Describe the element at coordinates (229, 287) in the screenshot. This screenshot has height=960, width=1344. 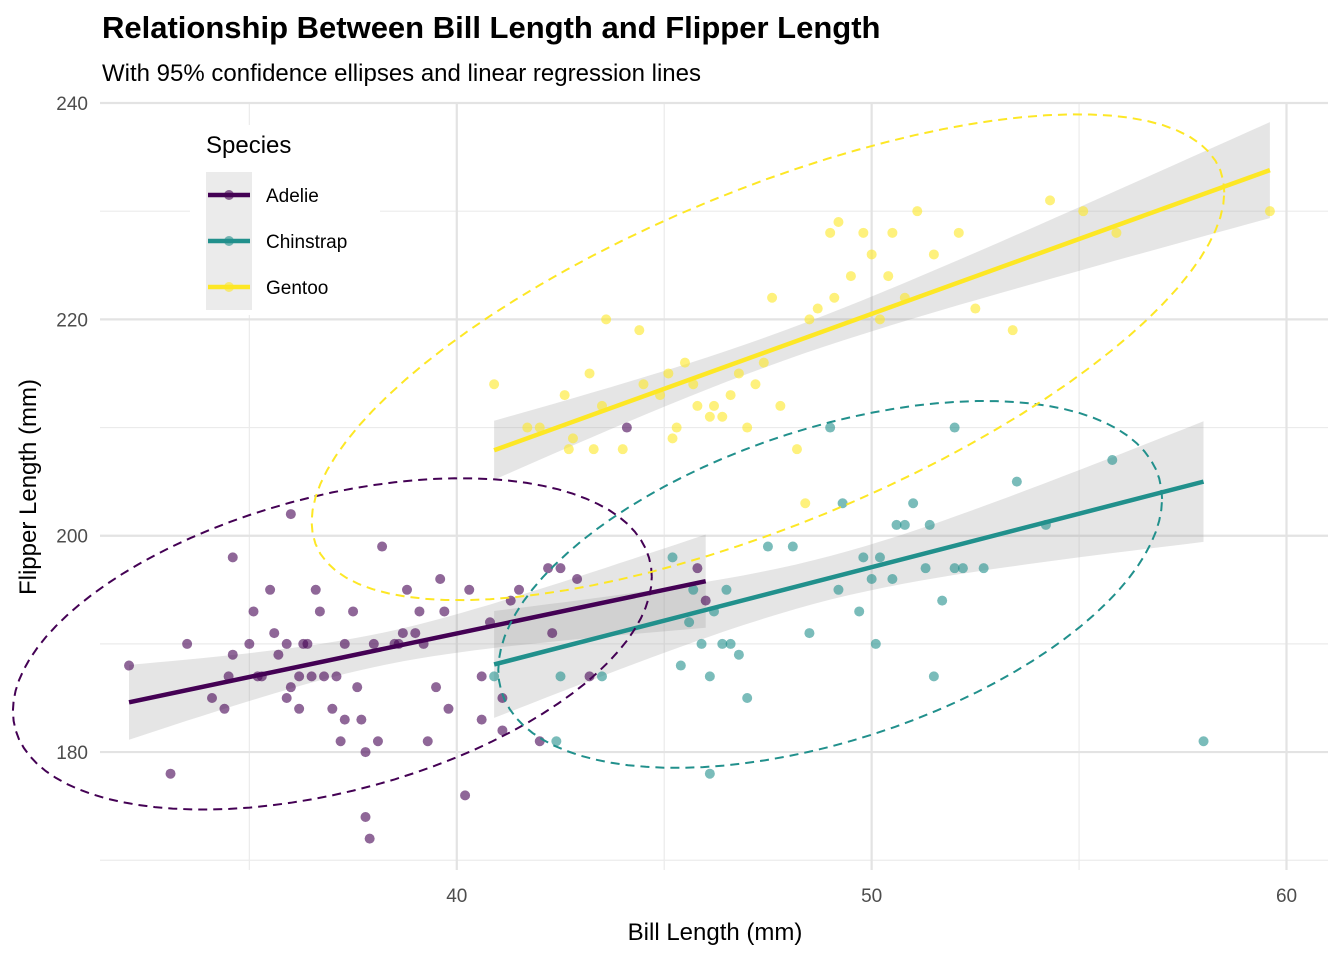
I see `legend-point-gentoo` at that location.